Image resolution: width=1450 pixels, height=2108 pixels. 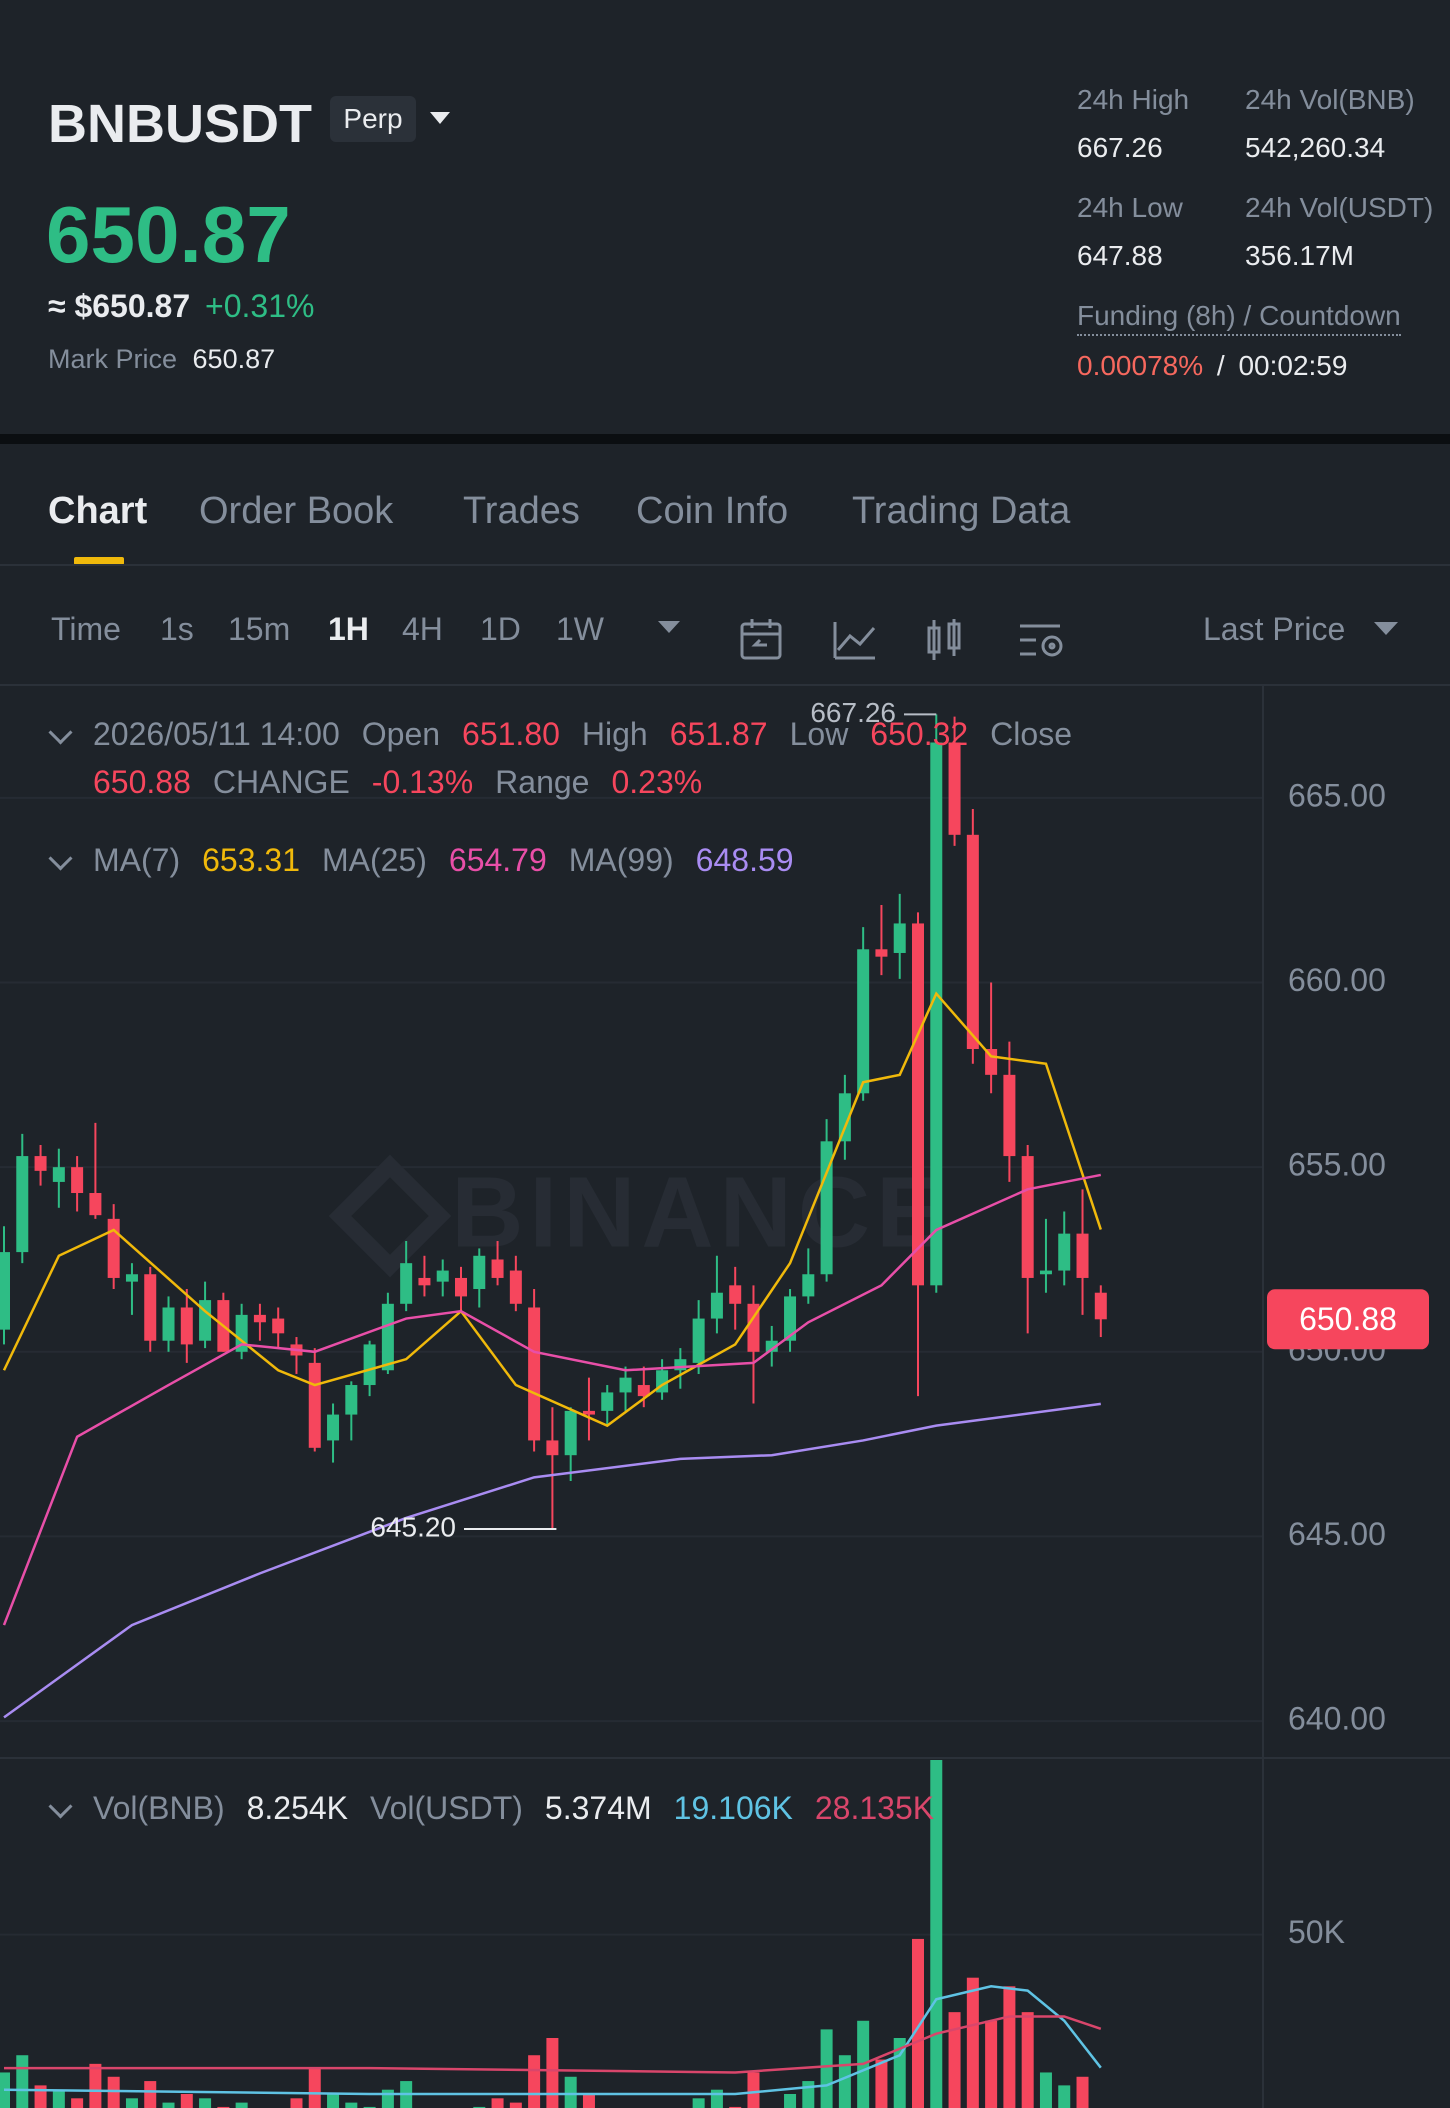 I want to click on contract-badge: Perp, so click(x=373, y=119).